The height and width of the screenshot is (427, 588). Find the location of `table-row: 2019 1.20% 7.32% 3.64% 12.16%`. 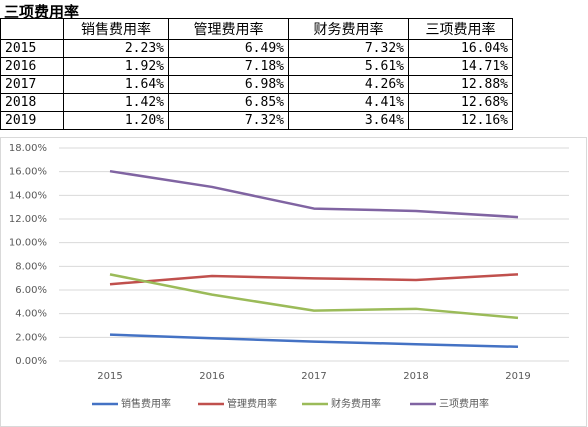

table-row: 2019 1.20% 7.32% 3.64% 12.16% is located at coordinates (256, 120).